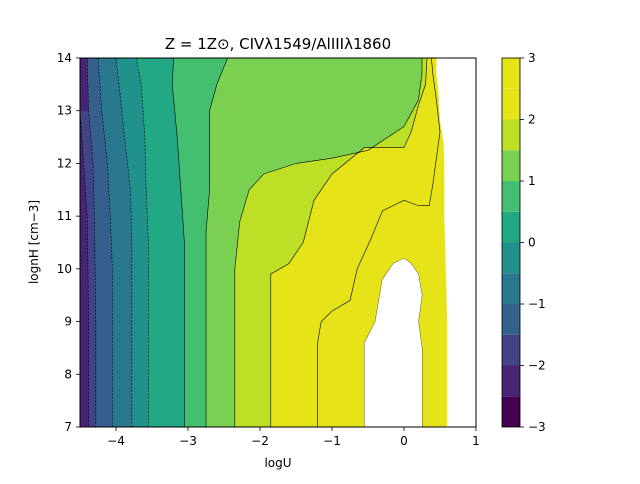 Image resolution: width=640 pixels, height=484 pixels. What do you see at coordinates (404, 441) in the screenshot?
I see `x-tick-label: 0` at bounding box center [404, 441].